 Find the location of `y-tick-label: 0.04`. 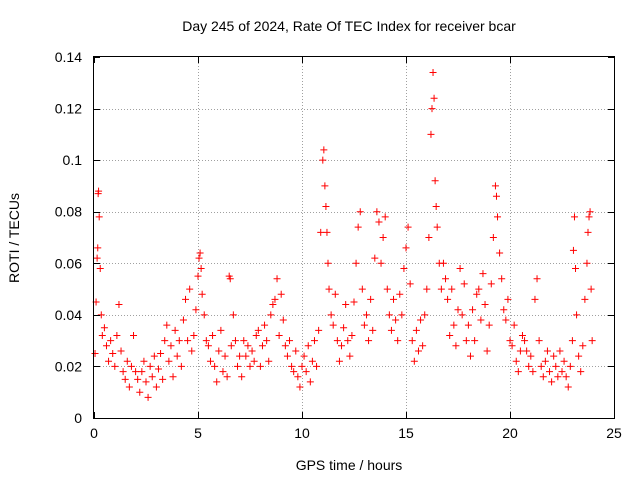

y-tick-label: 0.04 is located at coordinates (68, 315).